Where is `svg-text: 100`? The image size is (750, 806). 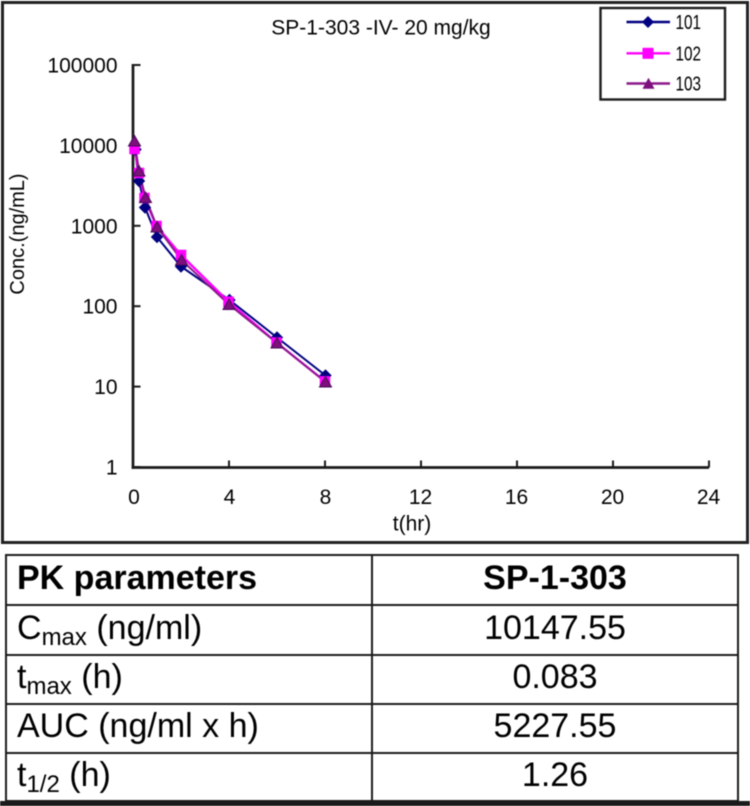 svg-text: 100 is located at coordinates (99, 307).